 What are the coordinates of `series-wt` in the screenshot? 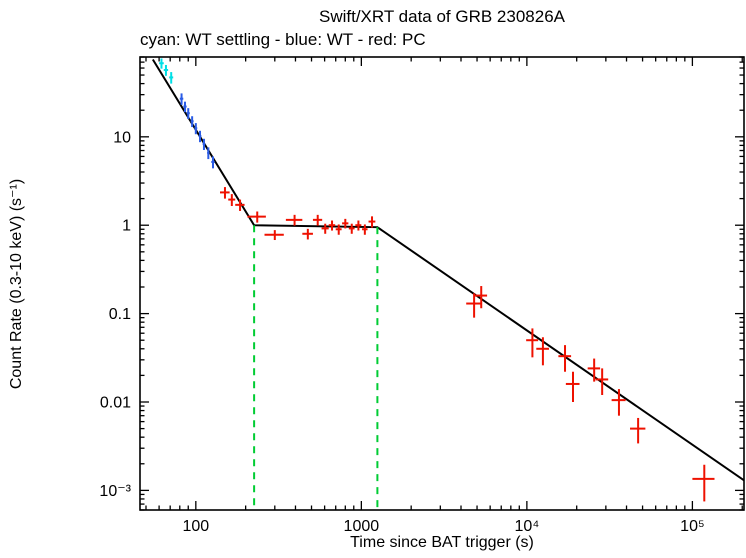 It's located at (197, 131).